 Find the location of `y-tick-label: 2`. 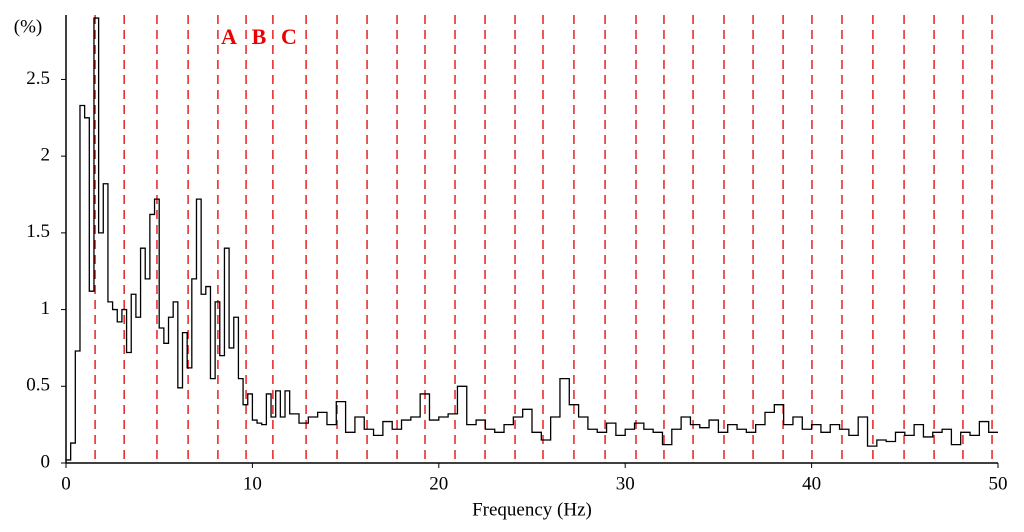

y-tick-label: 2 is located at coordinates (46, 155).